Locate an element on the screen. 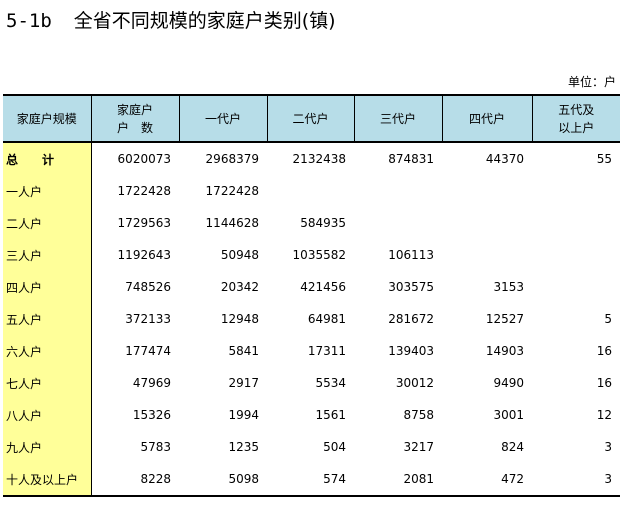  table-row: 五人户 372133 12948 64981 281672 12527 5 is located at coordinates (311, 319).